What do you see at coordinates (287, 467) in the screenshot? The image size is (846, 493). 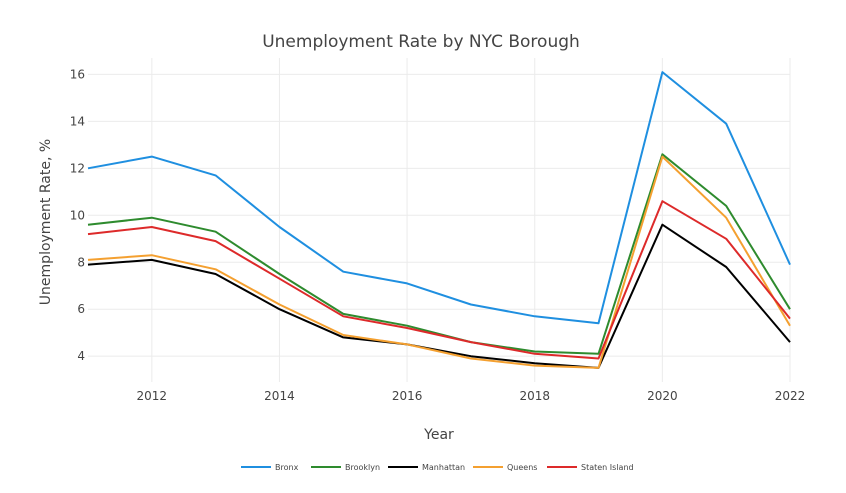 I see `legend-label: Bronx` at bounding box center [287, 467].